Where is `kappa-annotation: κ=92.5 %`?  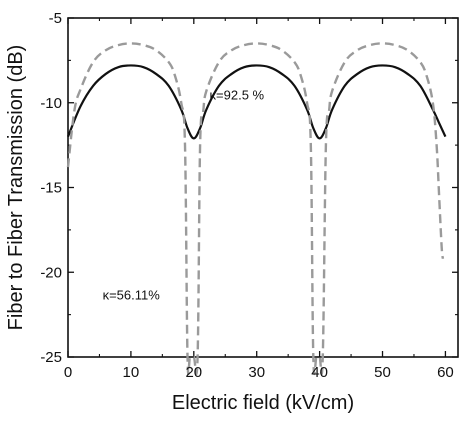 kappa-annotation: κ=92.5 % is located at coordinates (237, 94).